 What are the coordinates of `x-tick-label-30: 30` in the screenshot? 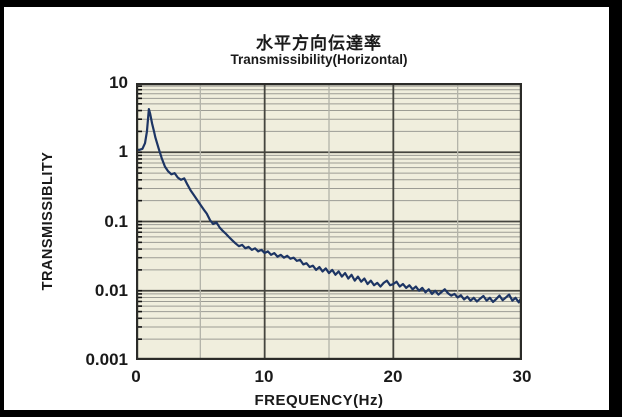 It's located at (522, 376).